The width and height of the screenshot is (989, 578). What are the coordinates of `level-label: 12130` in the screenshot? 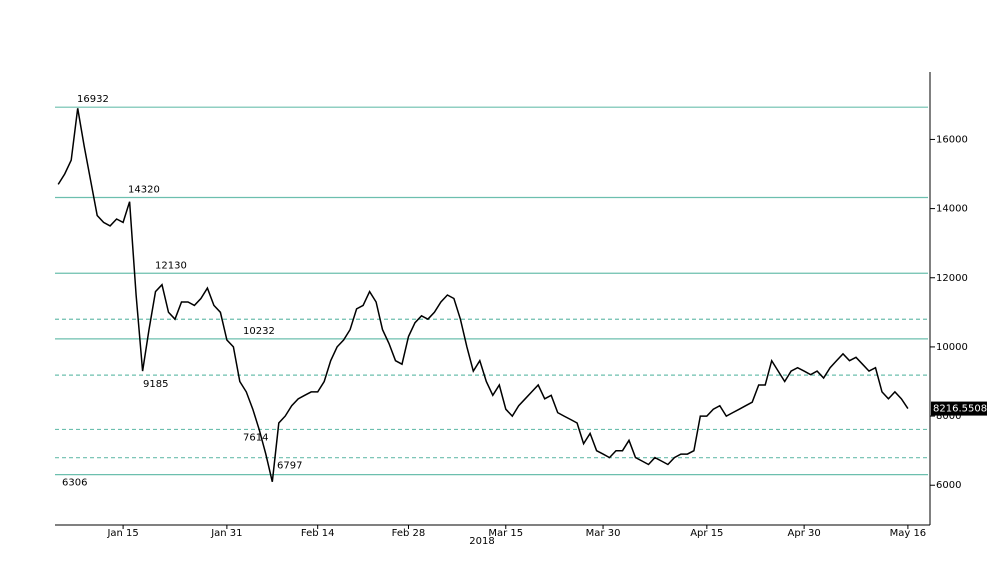 It's located at (171, 265).